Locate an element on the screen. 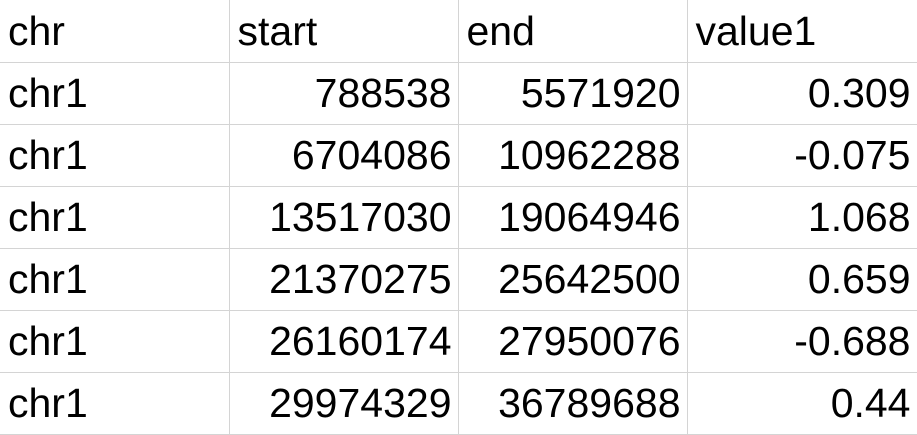 Image resolution: width=917 pixels, height=435 pixels. cell-start: 21370275 is located at coordinates (344, 279).